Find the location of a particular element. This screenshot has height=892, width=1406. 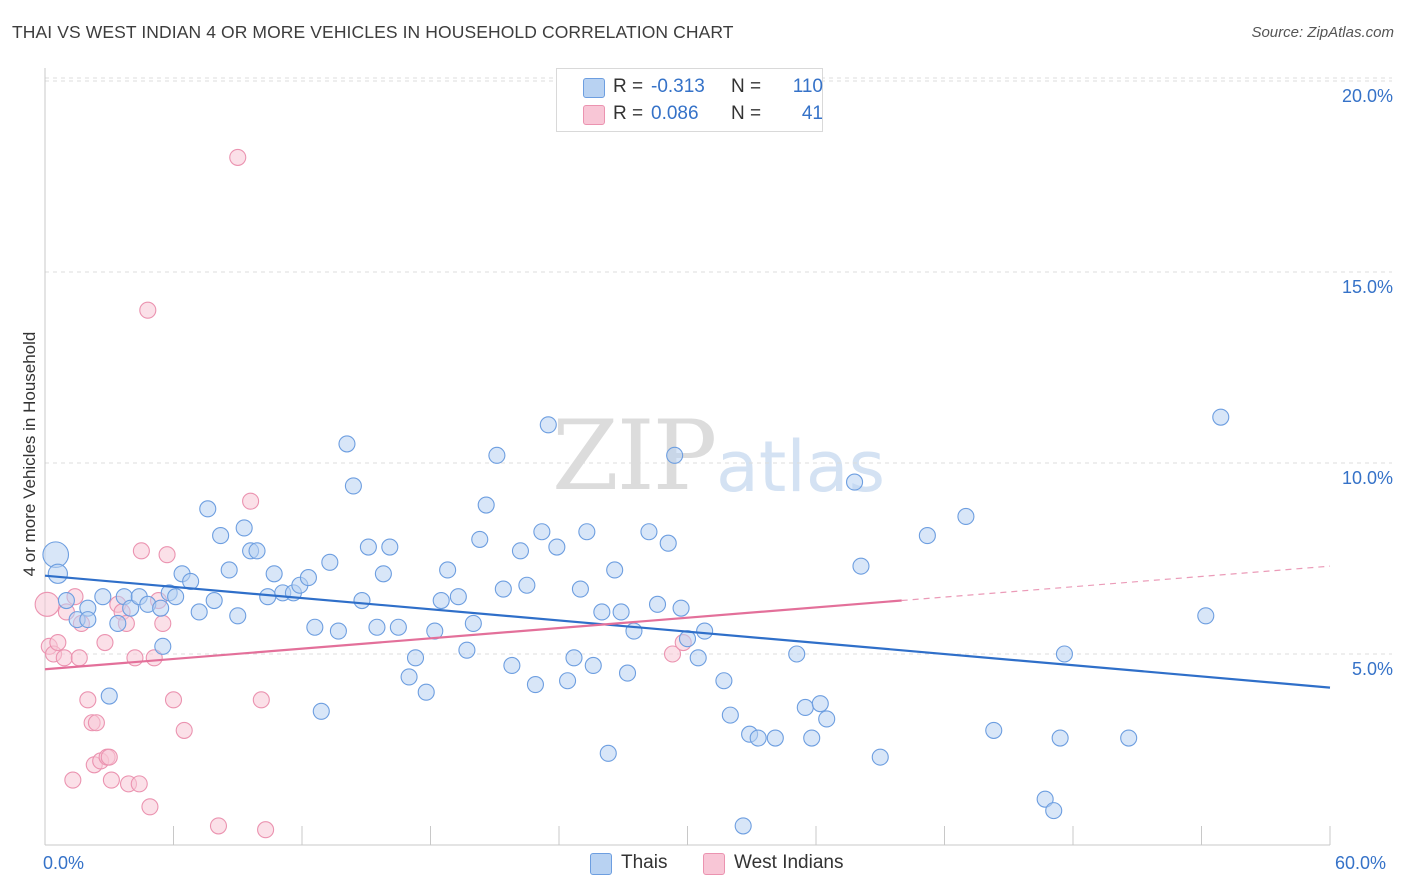

y-tick-20: 20.0% is located at coordinates (1367, 96).